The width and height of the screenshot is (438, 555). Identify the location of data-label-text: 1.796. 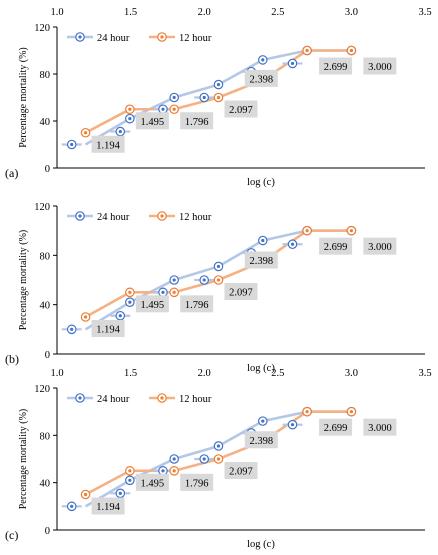
(197, 305).